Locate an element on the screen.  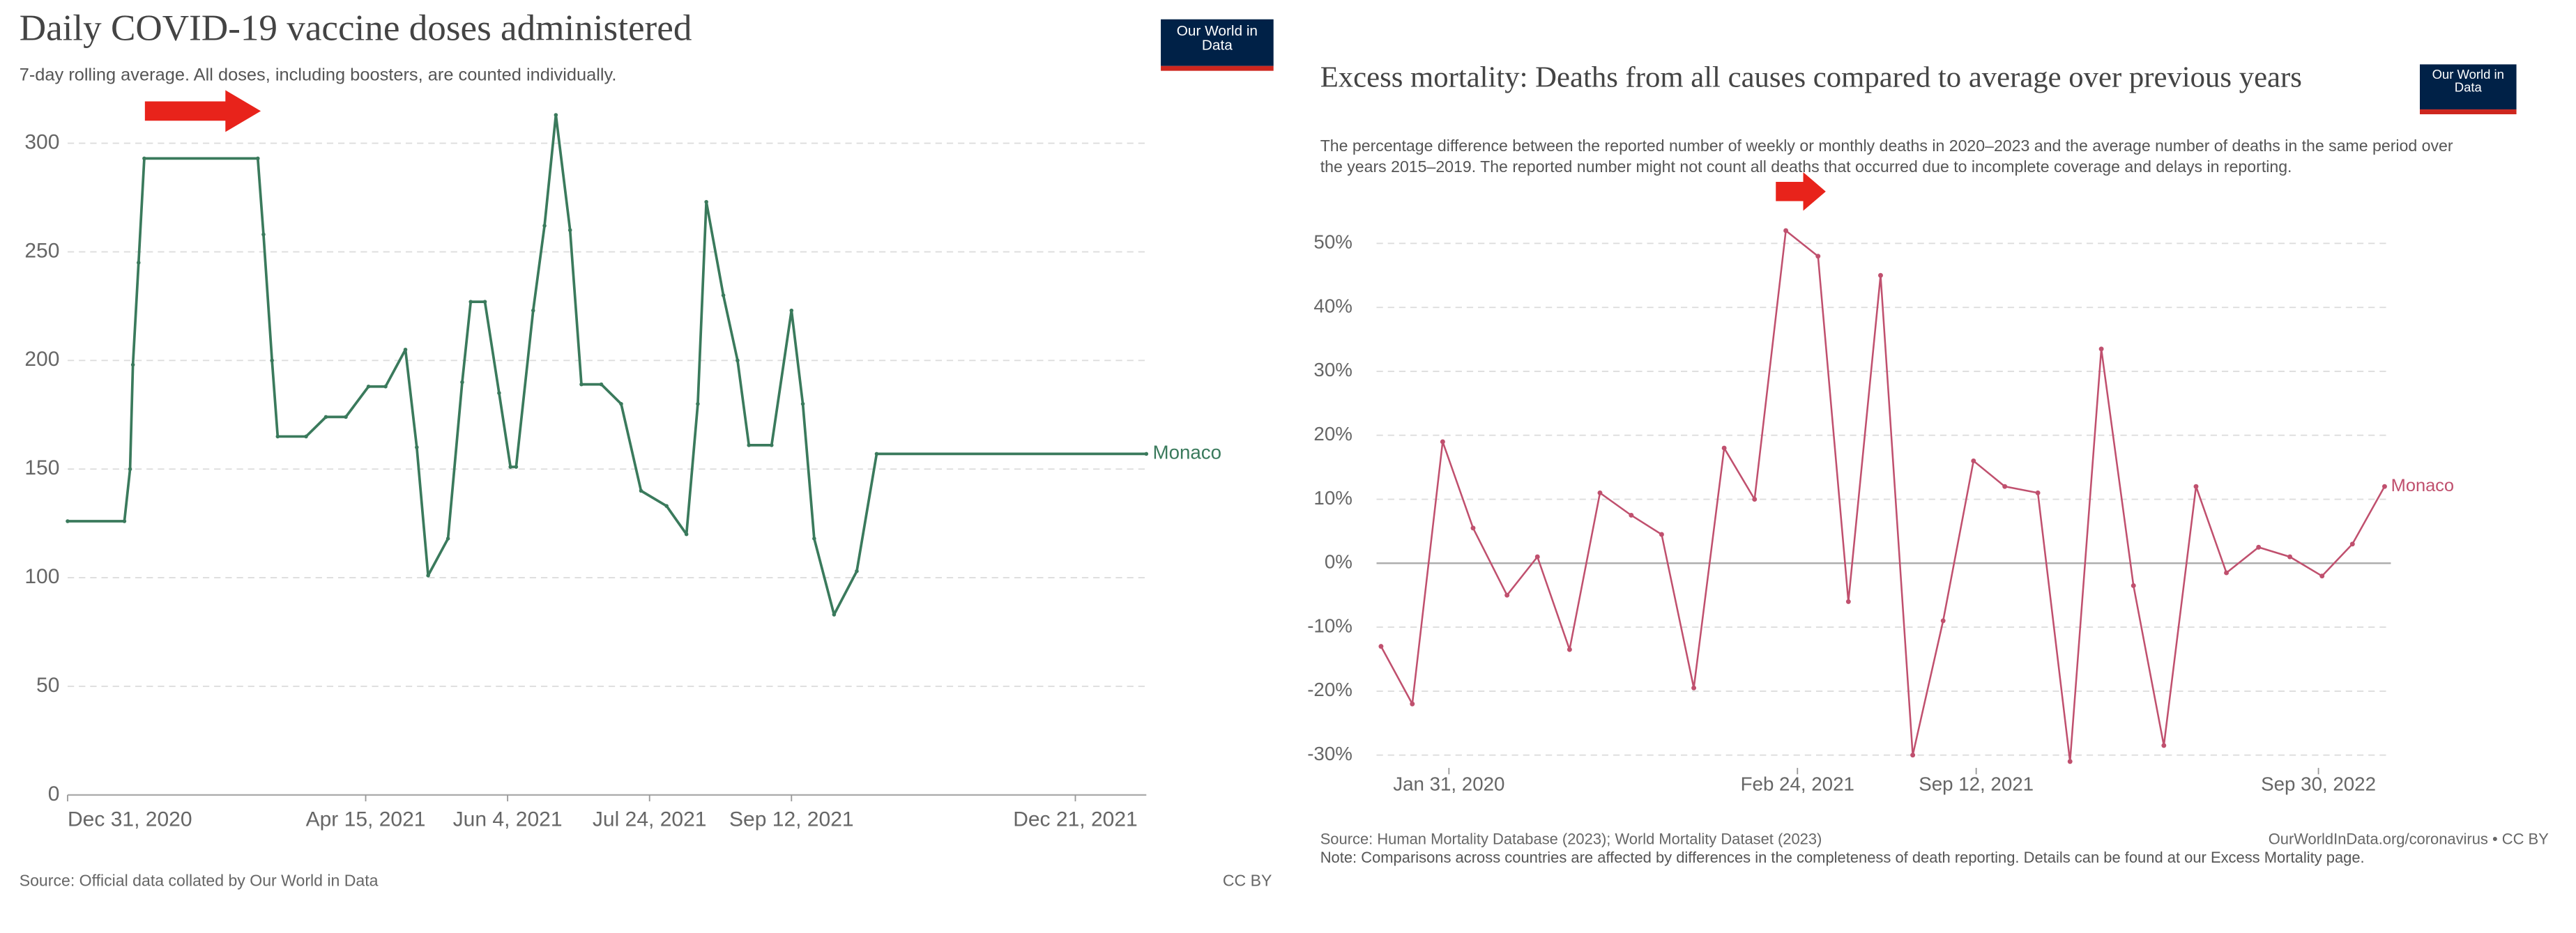
x-tick-label: Jan 31, 2020 is located at coordinates (1449, 783).